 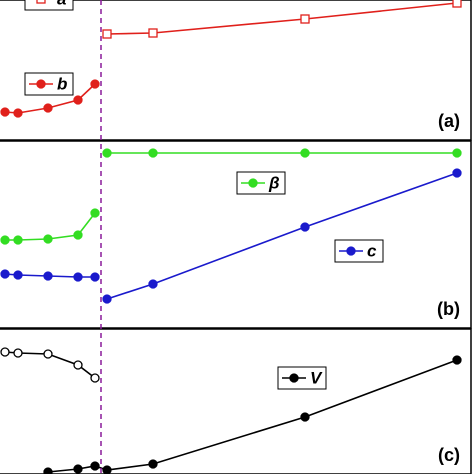 I want to click on series-line, so click(x=282, y=18).